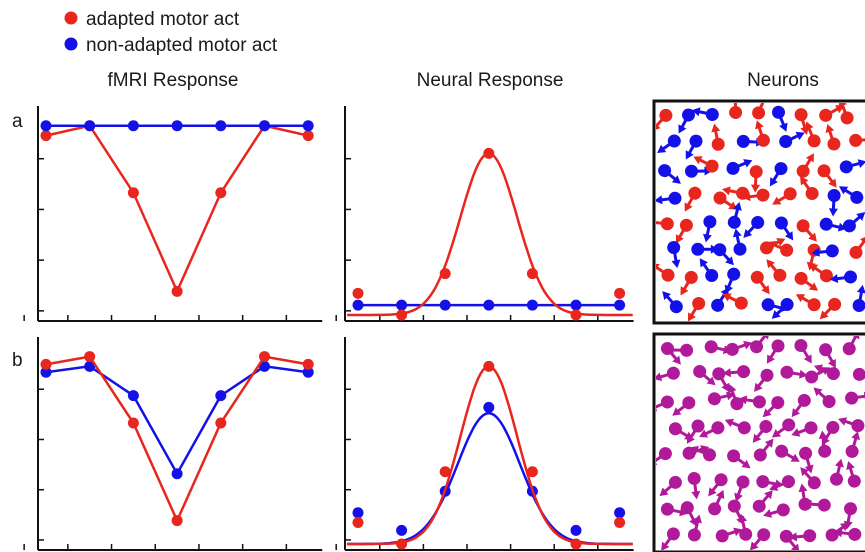  I want to click on row-label-a: a, so click(17, 121).